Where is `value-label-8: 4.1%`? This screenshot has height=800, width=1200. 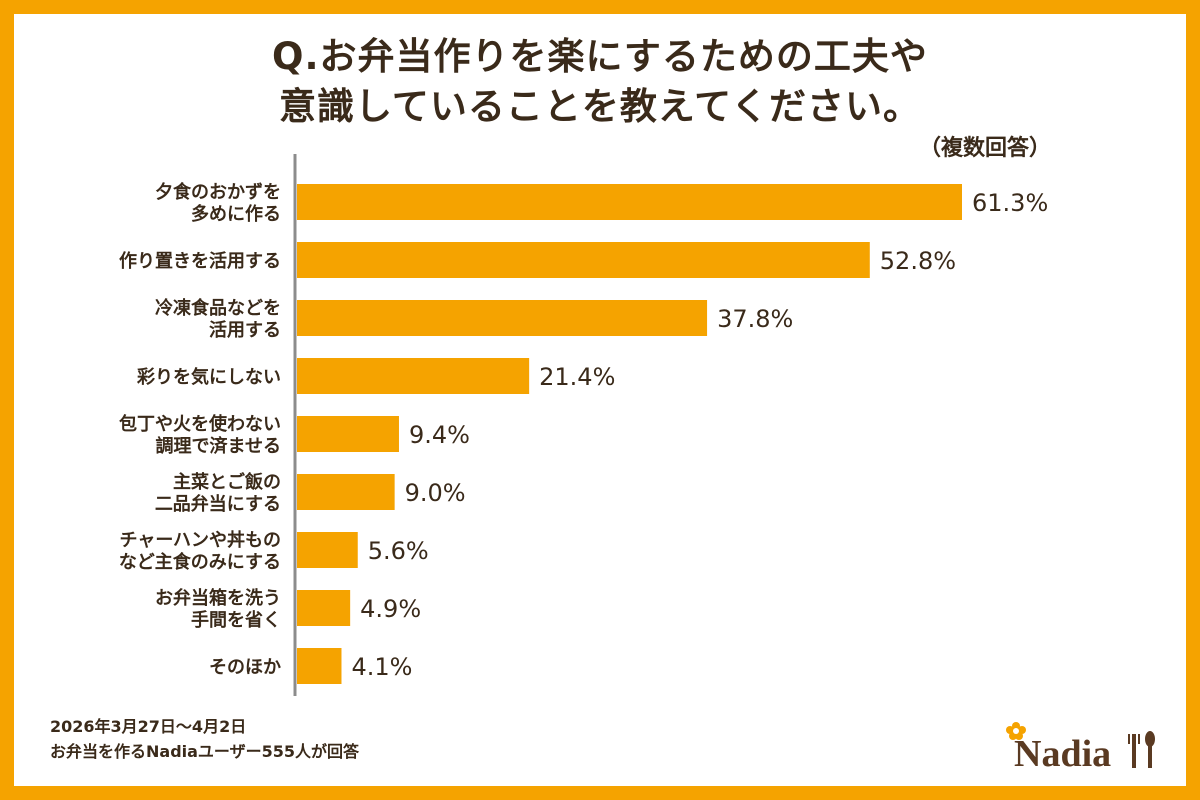 value-label-8: 4.1% is located at coordinates (381, 667).